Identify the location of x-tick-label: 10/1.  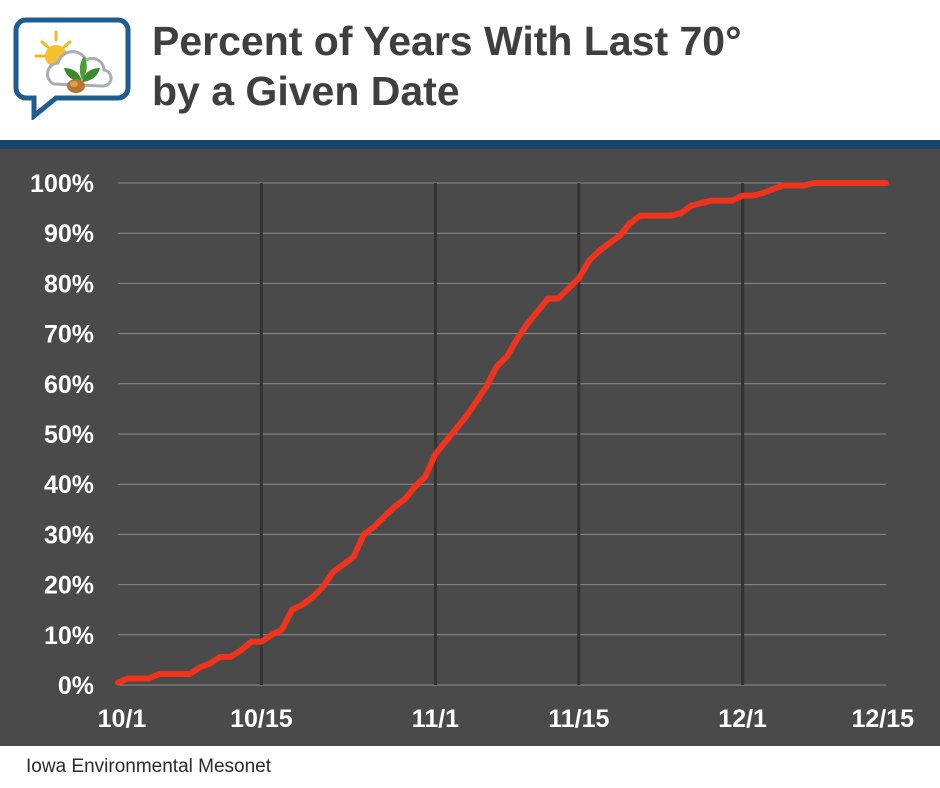
(122, 719).